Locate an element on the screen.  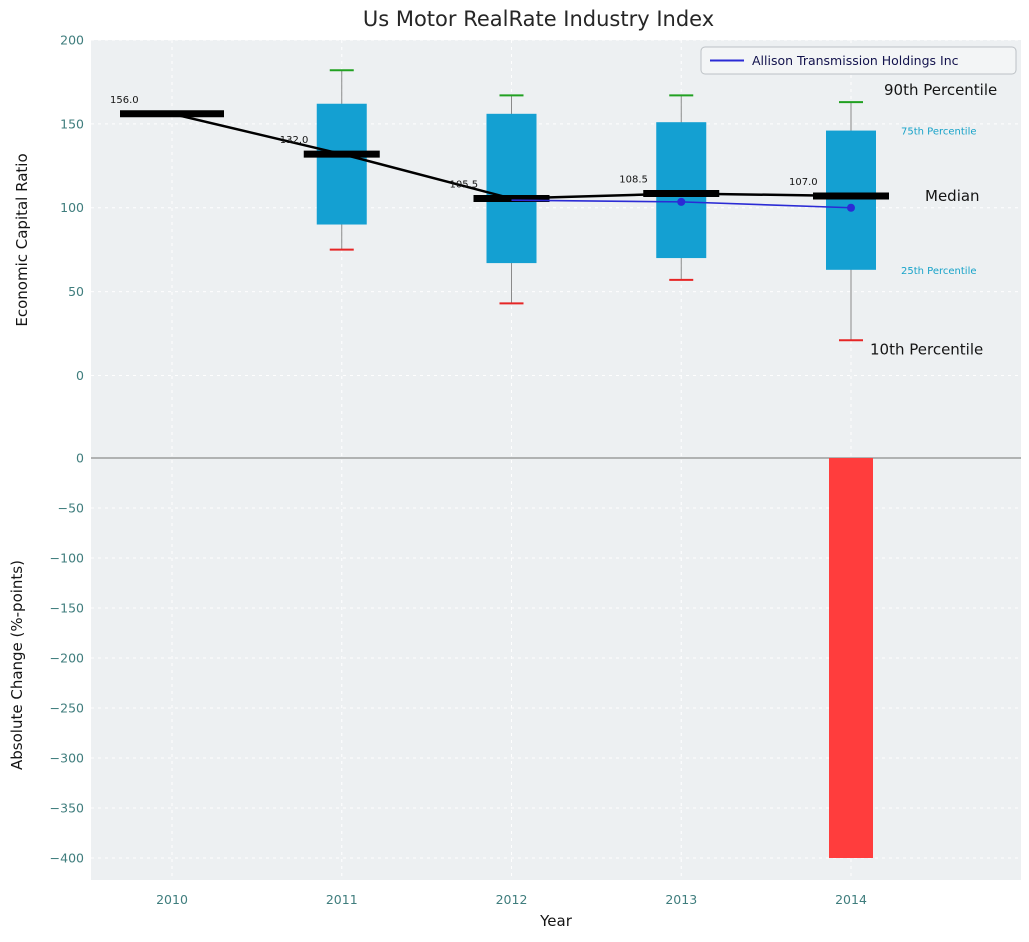
legend: Allison Transmission Holdings Inc is located at coordinates (858, 60).